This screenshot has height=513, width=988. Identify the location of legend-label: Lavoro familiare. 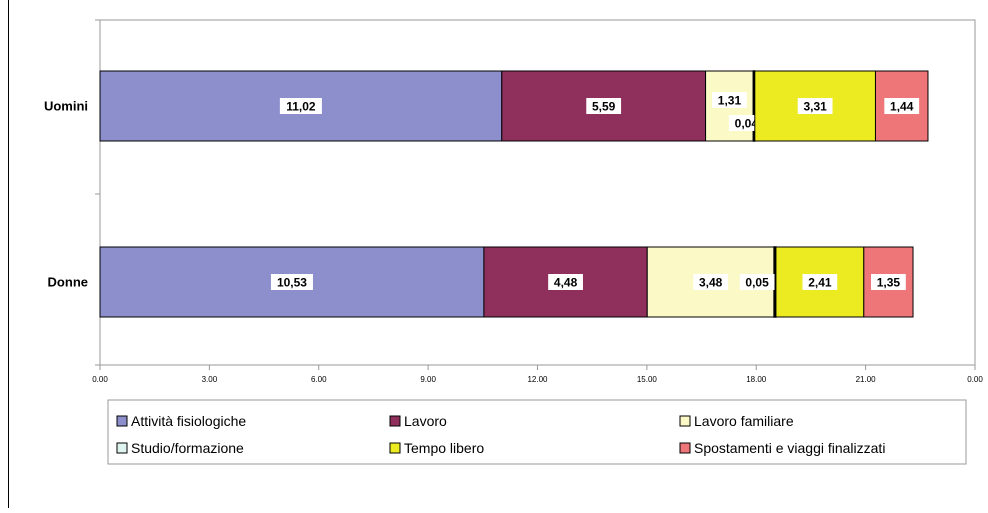
(744, 421).